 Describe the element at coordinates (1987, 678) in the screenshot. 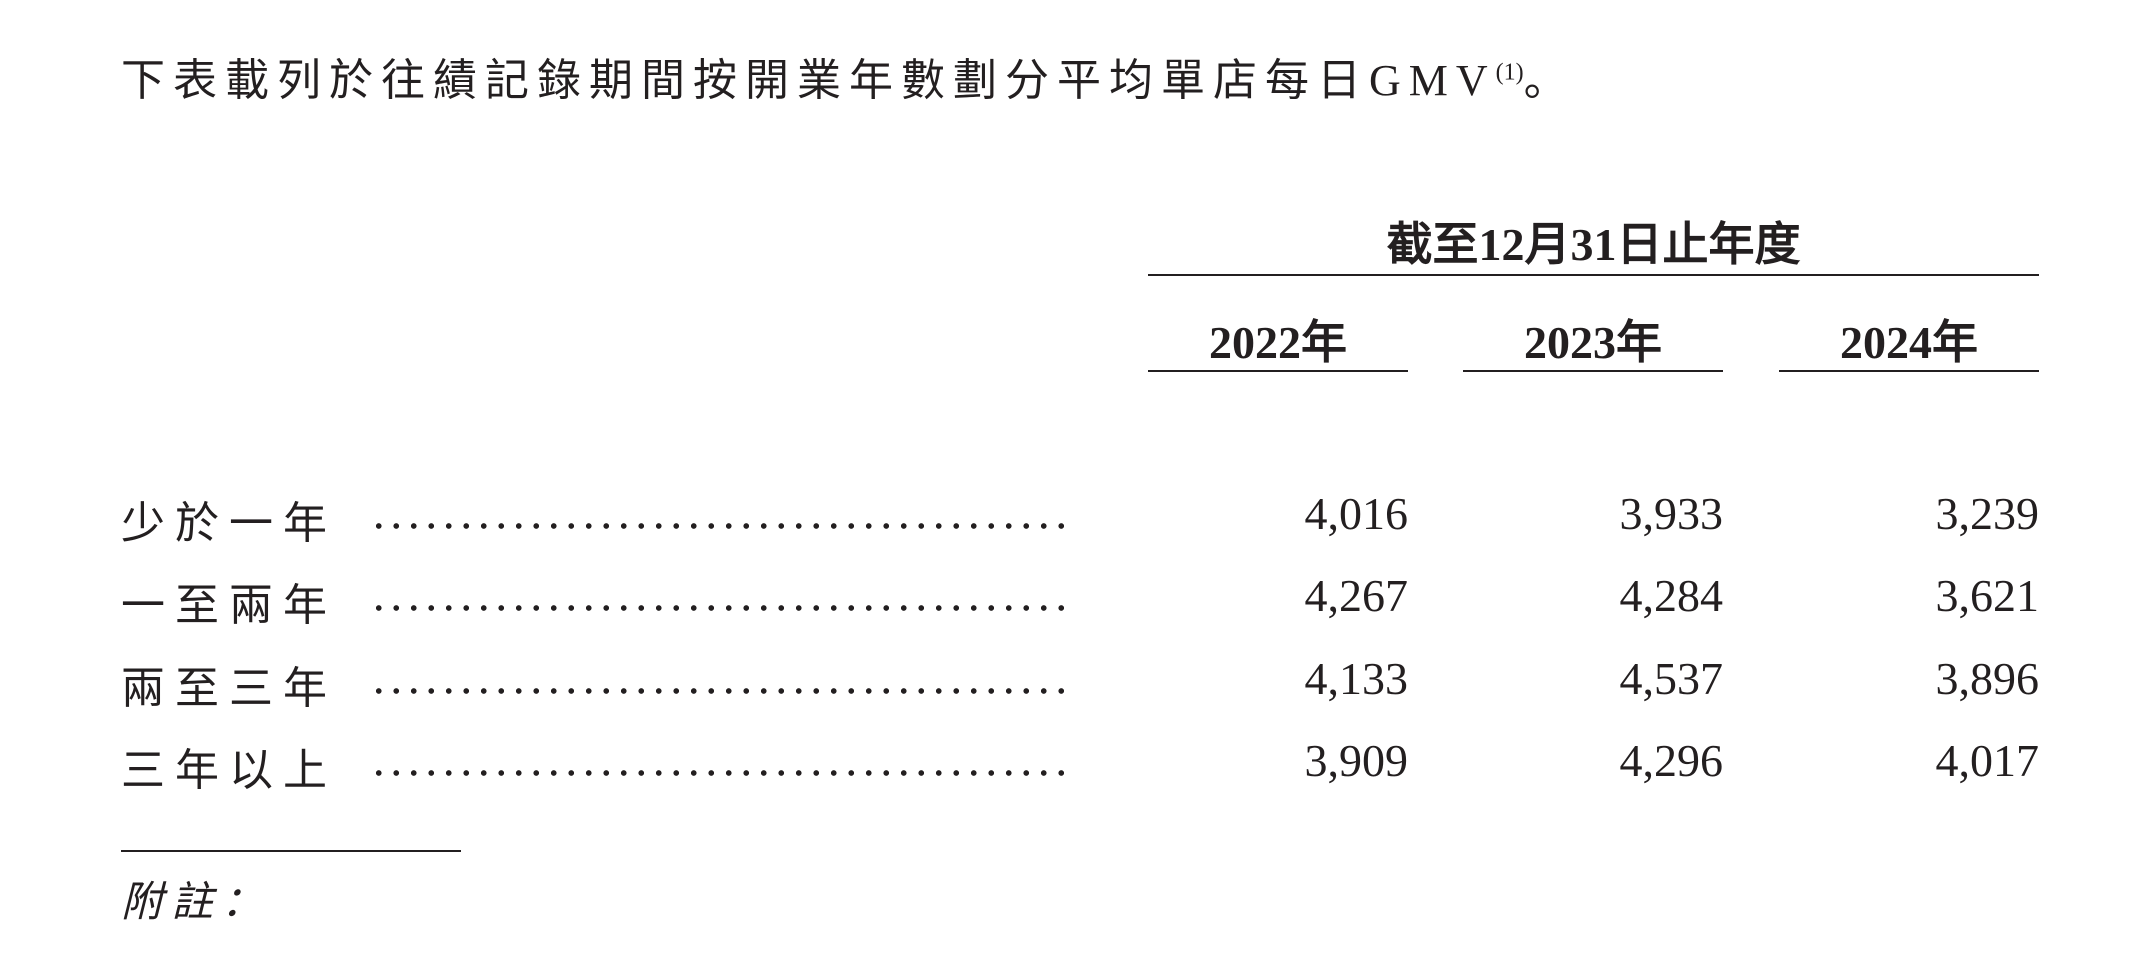

I see `cell-value: 3,896` at that location.